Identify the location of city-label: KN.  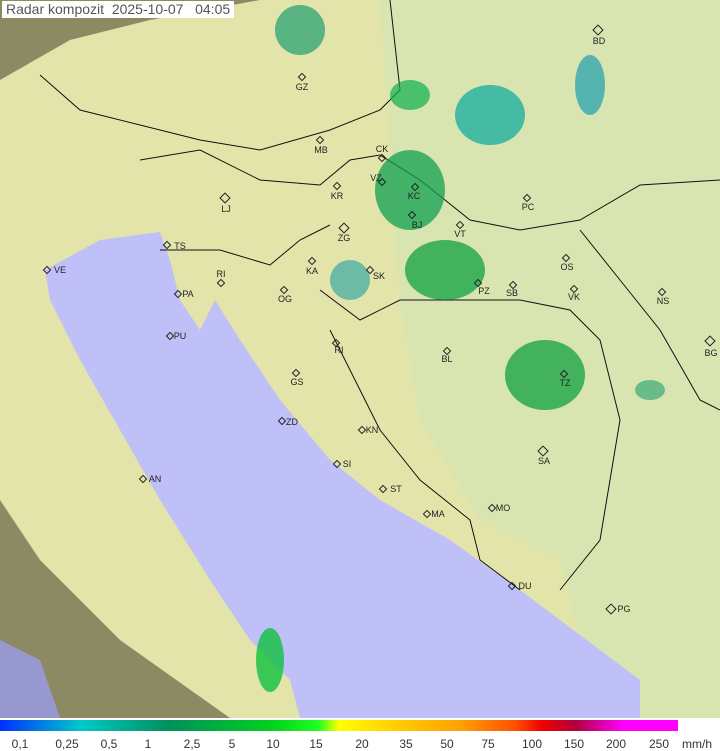
(372, 430).